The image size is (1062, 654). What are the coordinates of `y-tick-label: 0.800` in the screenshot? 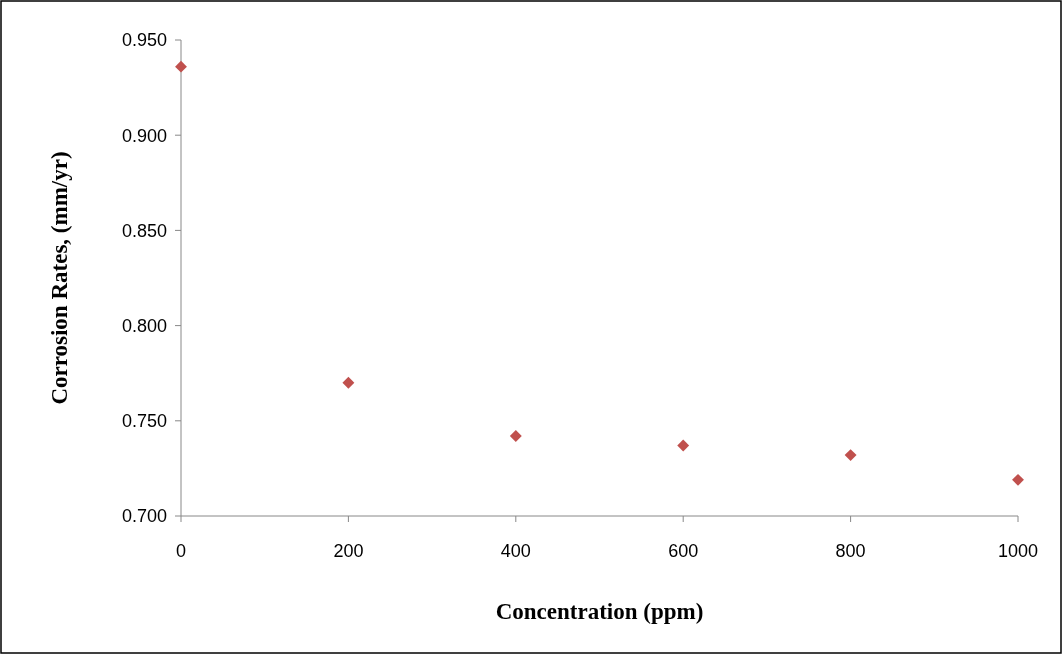 It's located at (144, 325).